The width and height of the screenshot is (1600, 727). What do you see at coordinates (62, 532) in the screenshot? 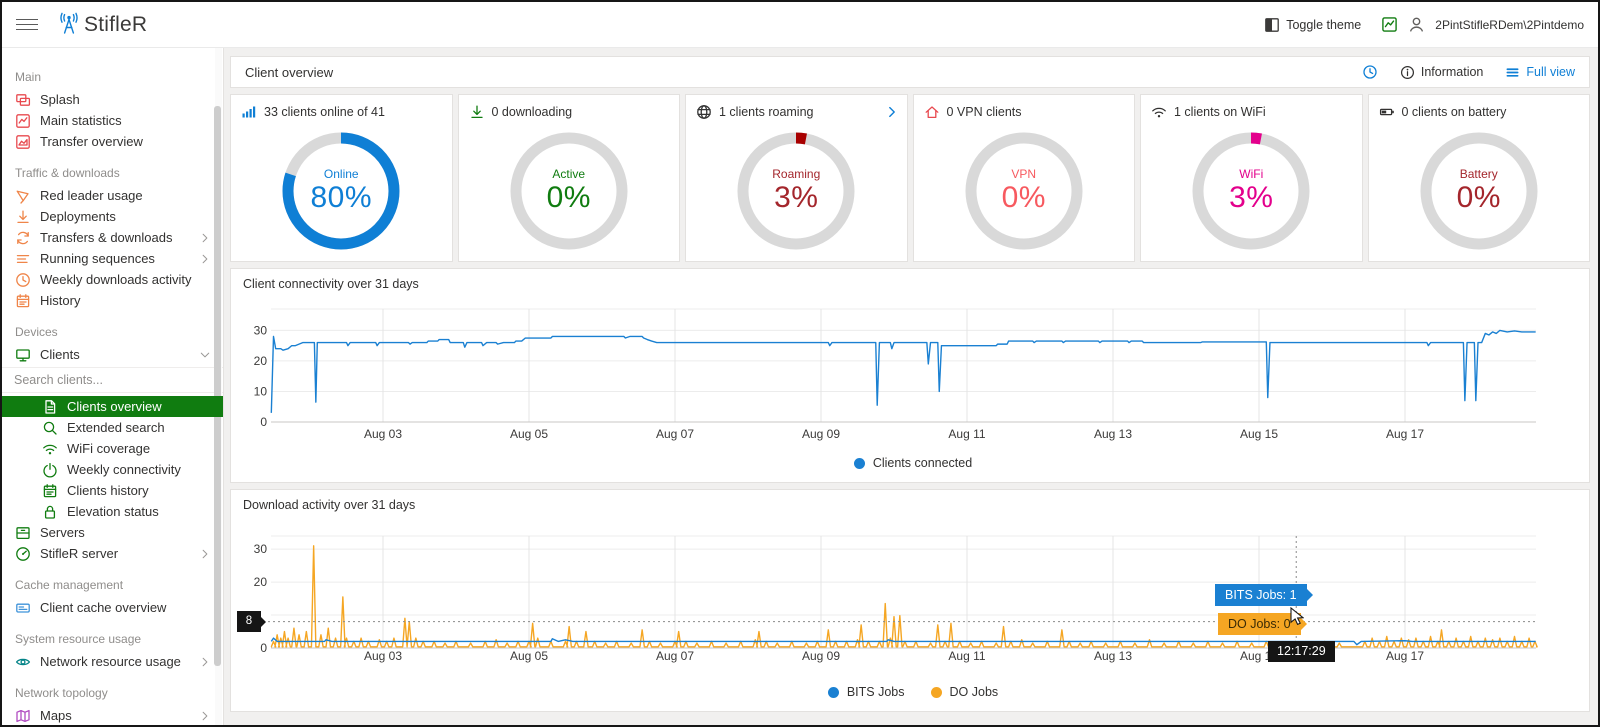
I see `sidebar-item-label: Servers` at bounding box center [62, 532].